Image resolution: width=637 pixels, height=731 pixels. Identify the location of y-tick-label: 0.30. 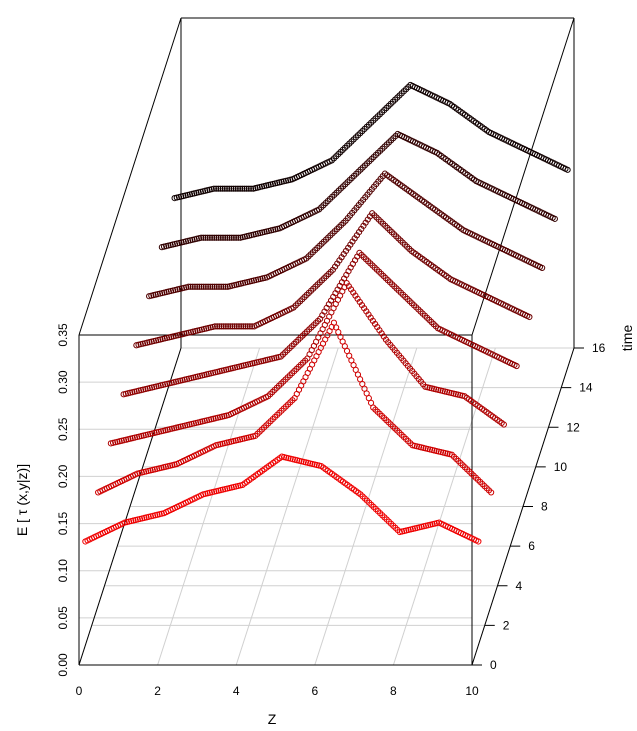
(63, 382).